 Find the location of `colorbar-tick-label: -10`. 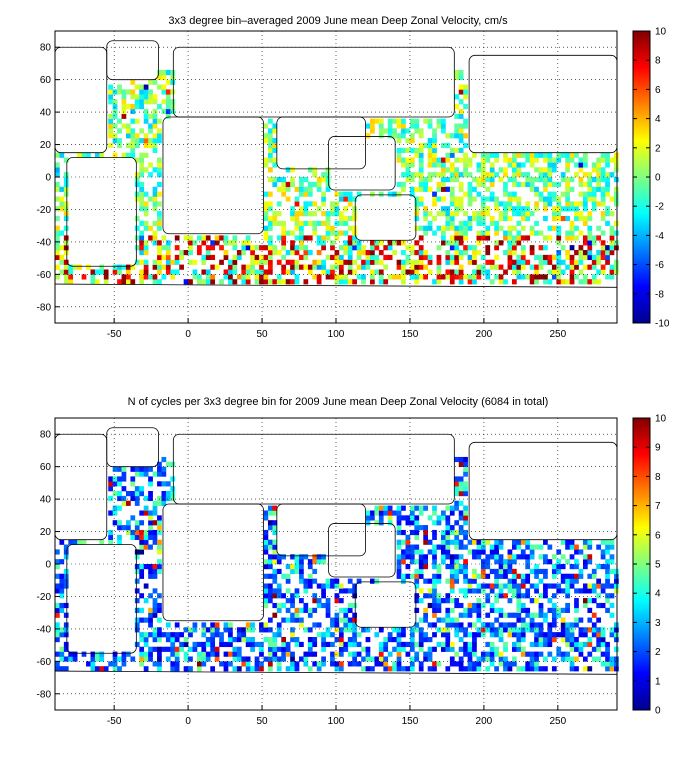

colorbar-tick-label: -10 is located at coordinates (662, 324).